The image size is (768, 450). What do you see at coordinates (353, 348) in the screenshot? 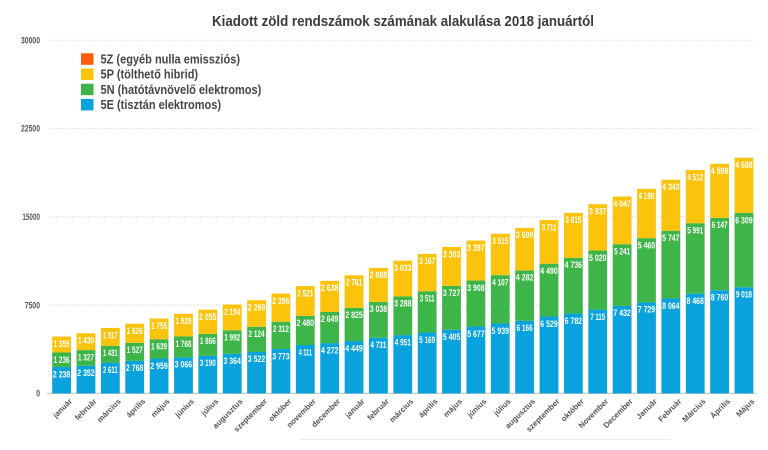
I see `svg-text: 4 449` at bounding box center [353, 348].